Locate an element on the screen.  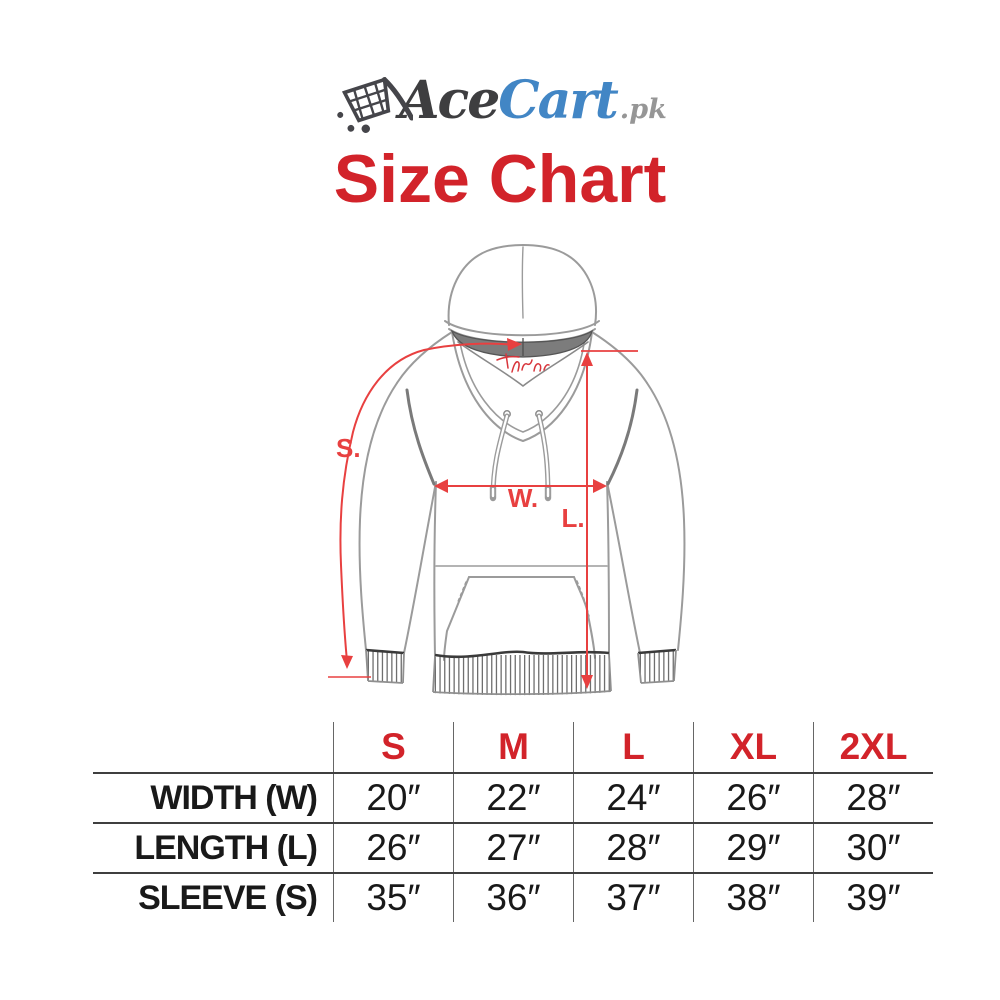
table-header-row: S M L XL 2XL is located at coordinates (513, 747).